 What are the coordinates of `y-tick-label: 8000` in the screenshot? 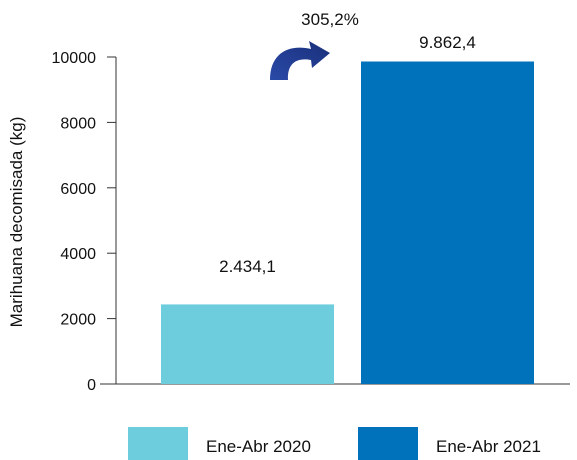 It's located at (78, 123).